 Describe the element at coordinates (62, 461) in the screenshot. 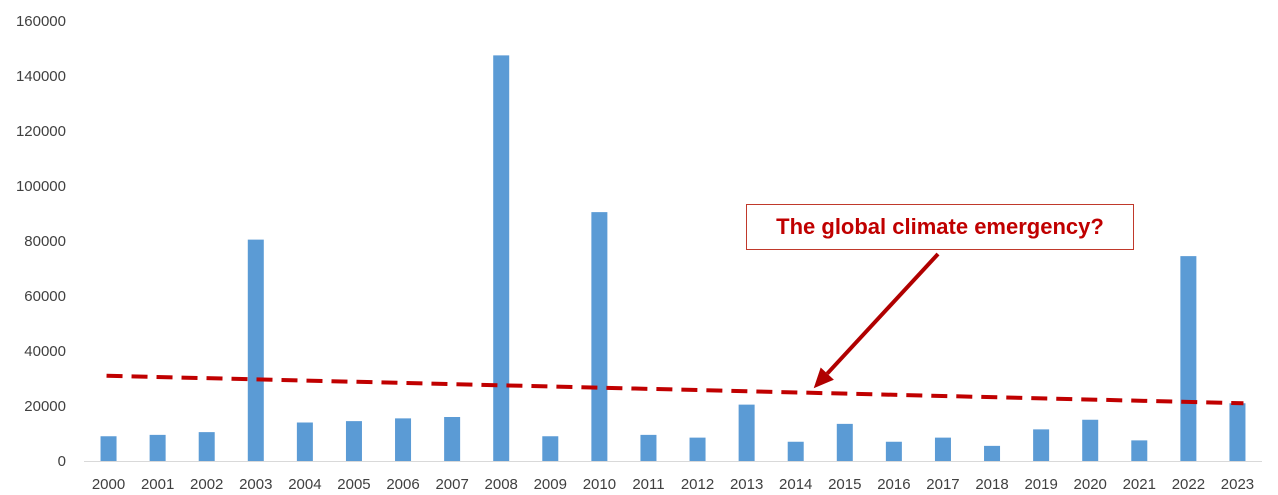

I see `y-tick-label: 0` at that location.